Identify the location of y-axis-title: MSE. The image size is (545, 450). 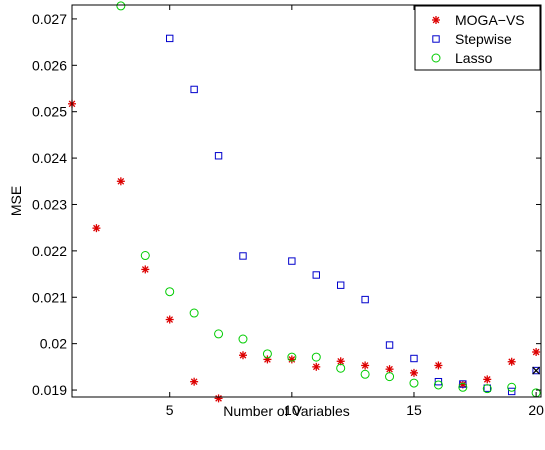
(16, 201).